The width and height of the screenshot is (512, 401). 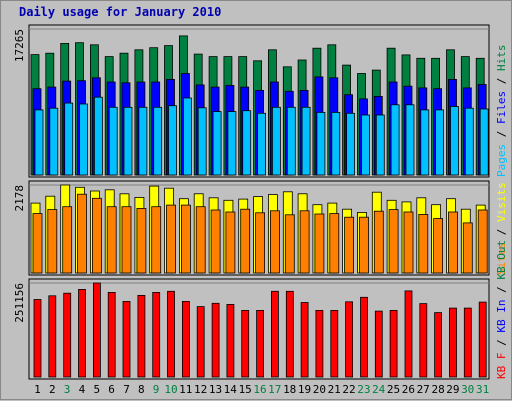 I want to click on x-tick-label: 8, so click(x=141, y=389).